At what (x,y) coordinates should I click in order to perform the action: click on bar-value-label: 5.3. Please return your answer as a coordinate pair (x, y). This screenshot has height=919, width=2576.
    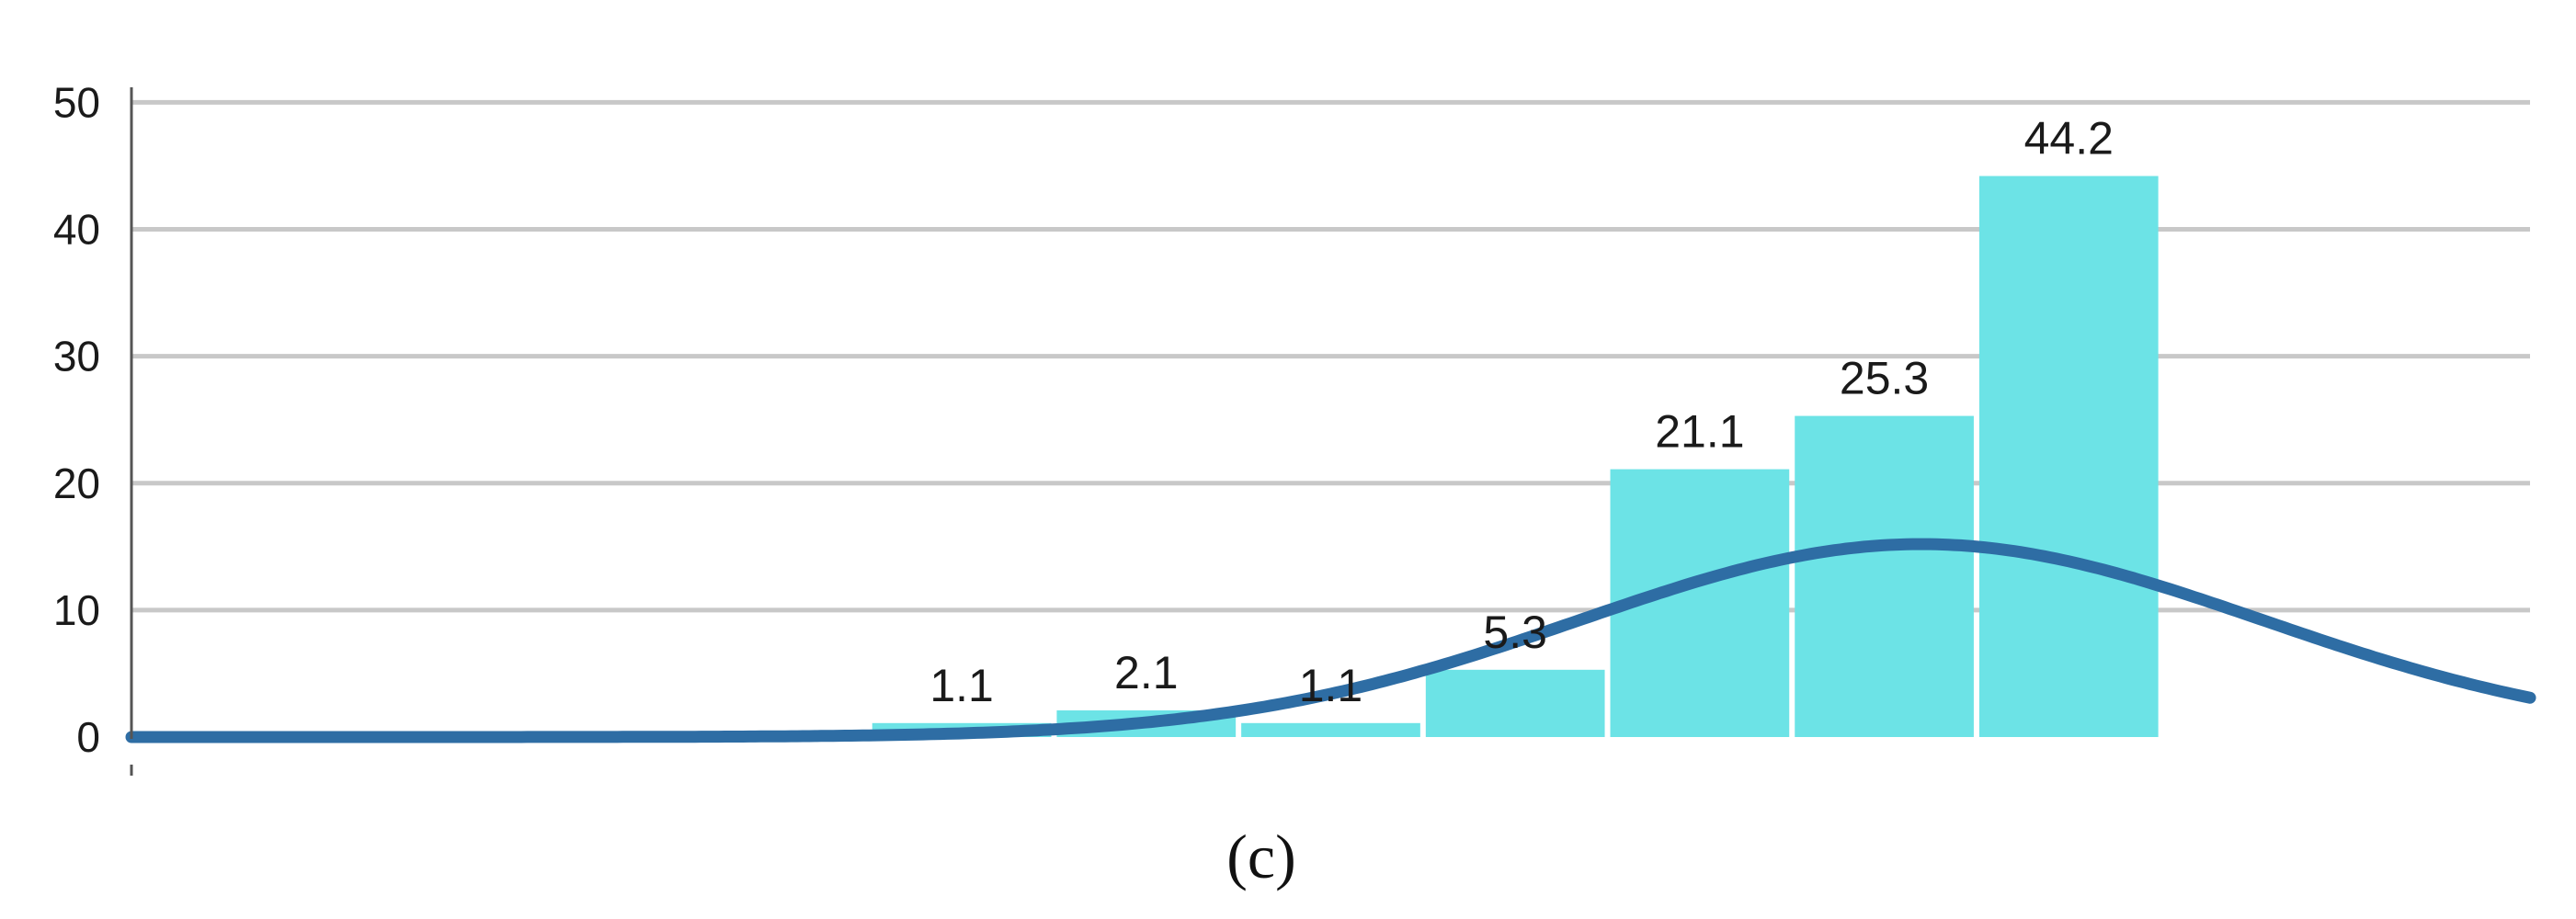
    Looking at the image, I should click on (1515, 632).